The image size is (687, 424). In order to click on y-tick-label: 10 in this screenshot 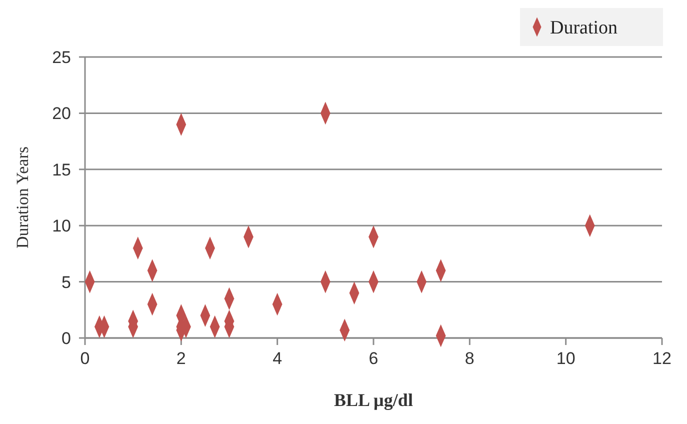, I will do `click(61, 226)`.